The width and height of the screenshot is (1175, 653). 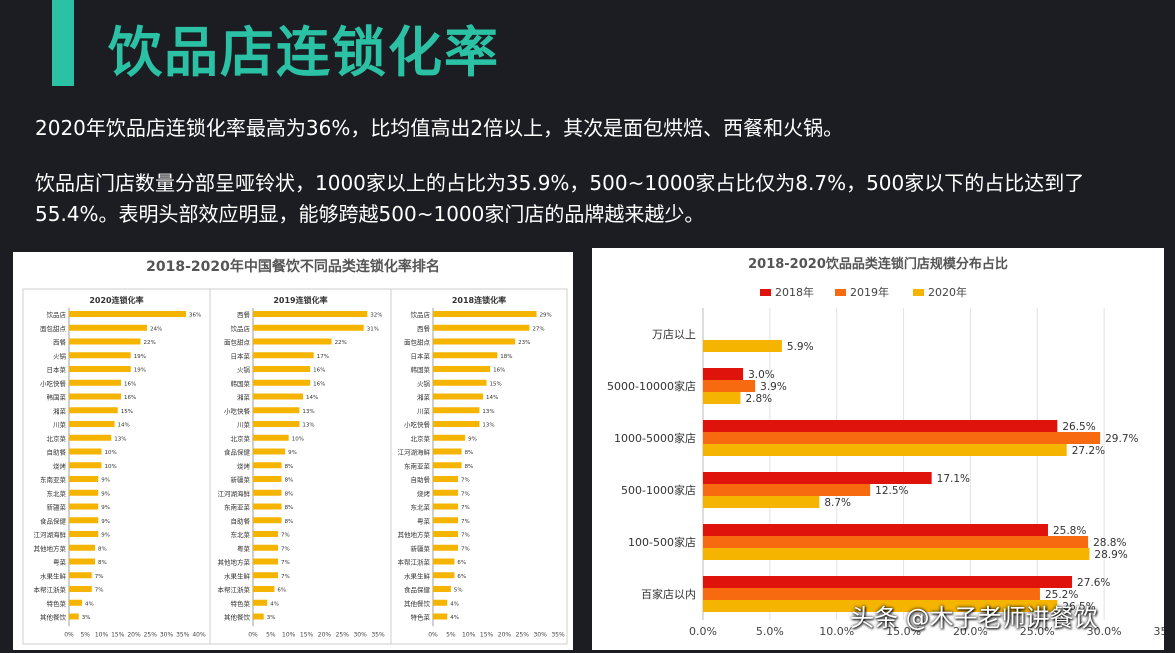 I want to click on x-tick-label: 30.0%, so click(x=1104, y=631).